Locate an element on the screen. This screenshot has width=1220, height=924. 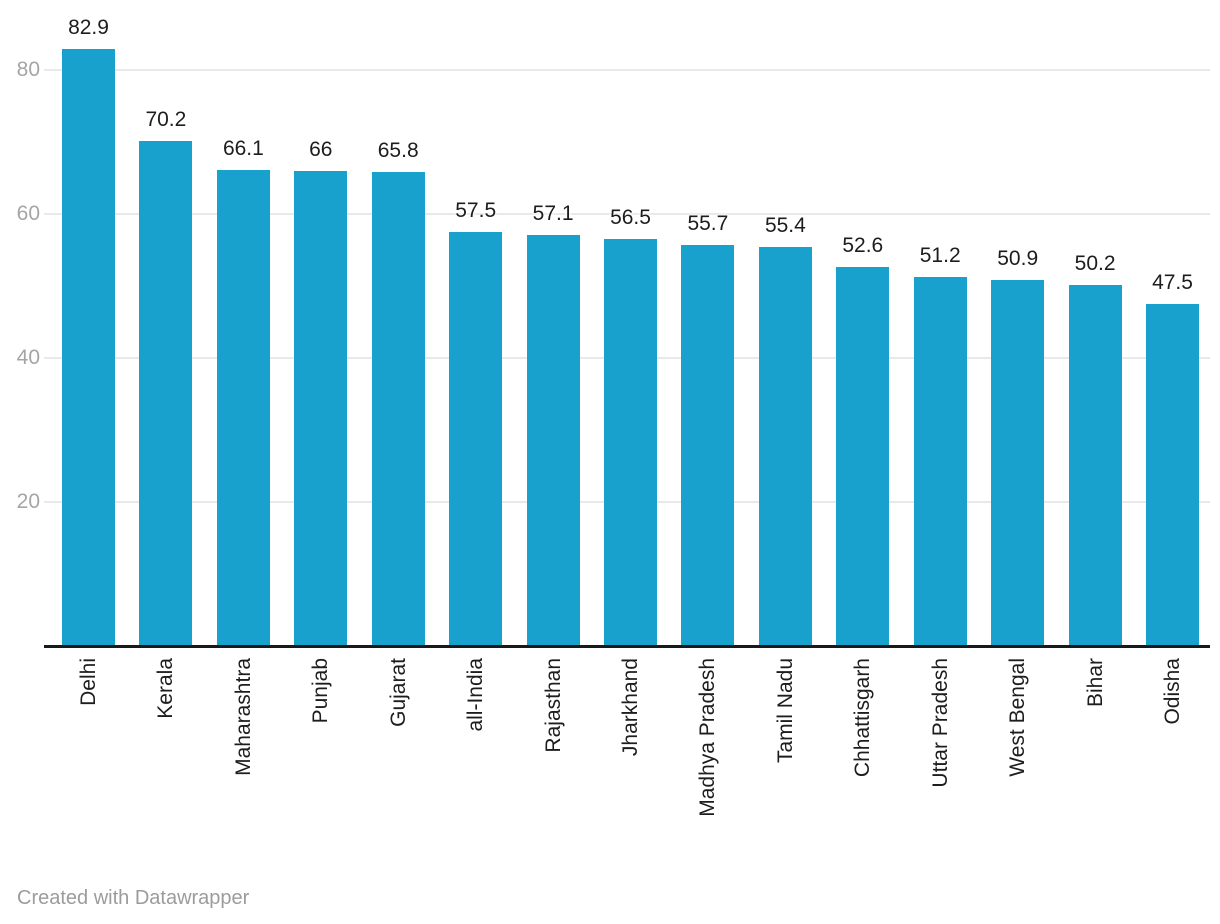
column: 52.6 Chhattisgarh is located at coordinates (863, 462).